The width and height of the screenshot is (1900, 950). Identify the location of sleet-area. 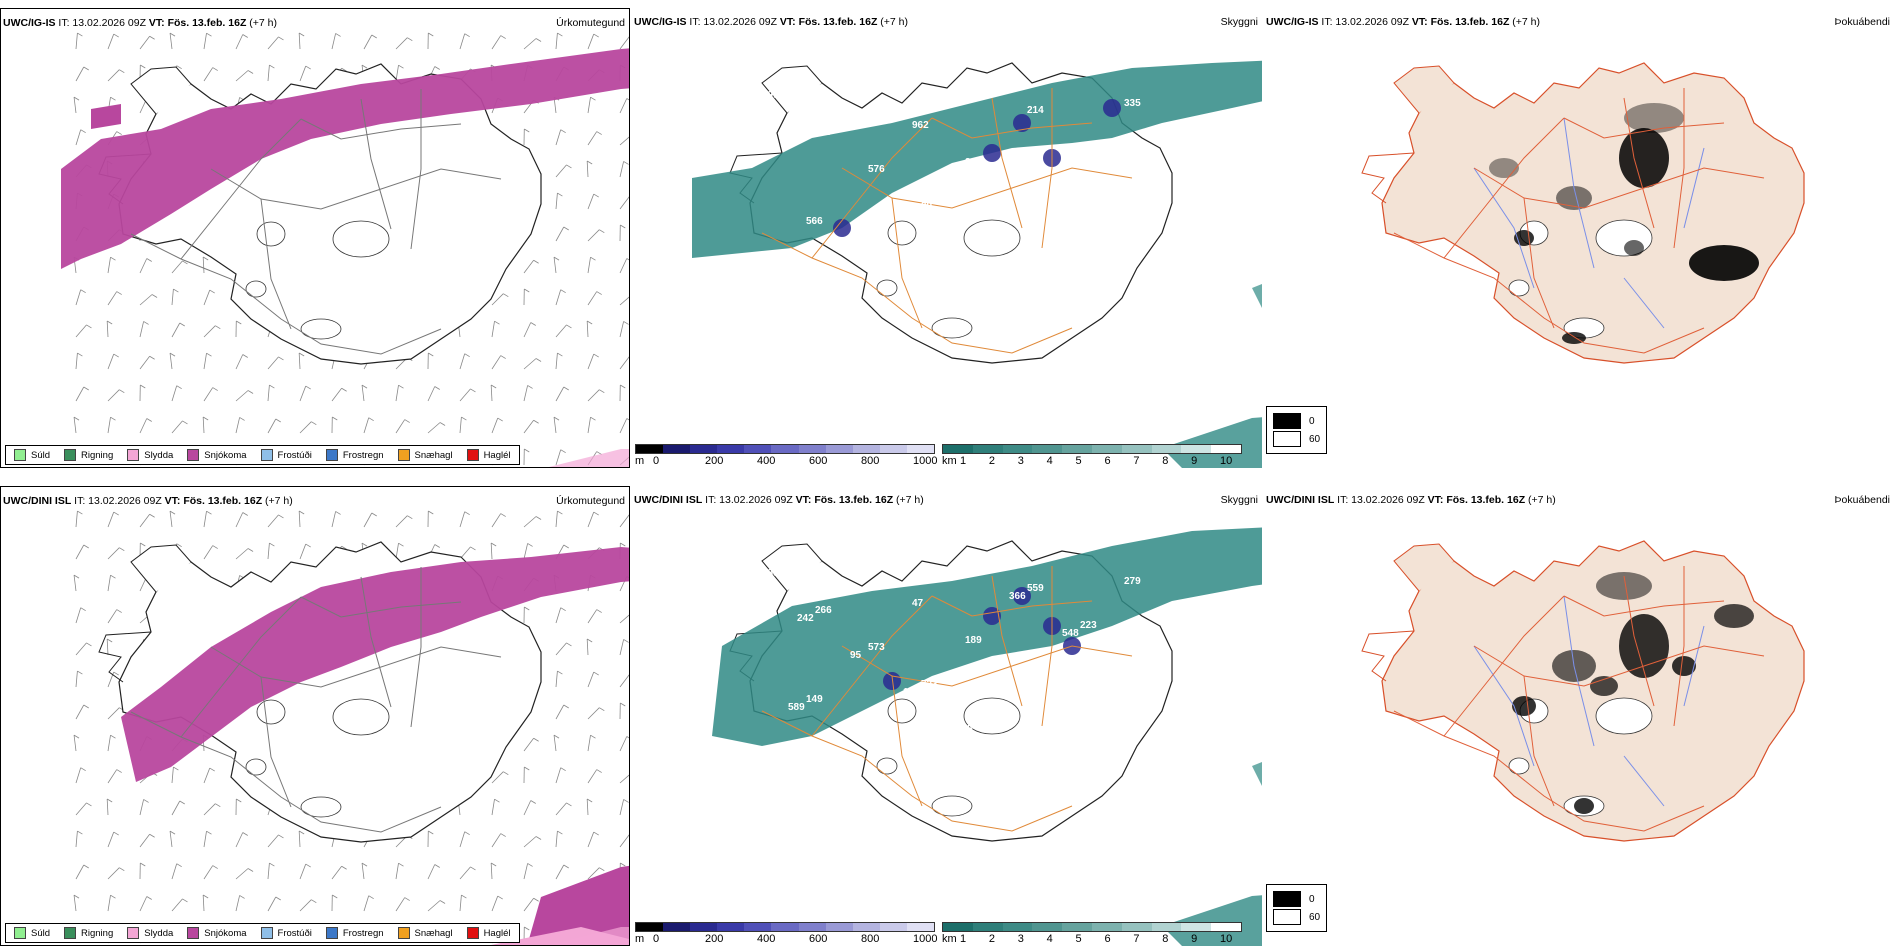
(589, 936).